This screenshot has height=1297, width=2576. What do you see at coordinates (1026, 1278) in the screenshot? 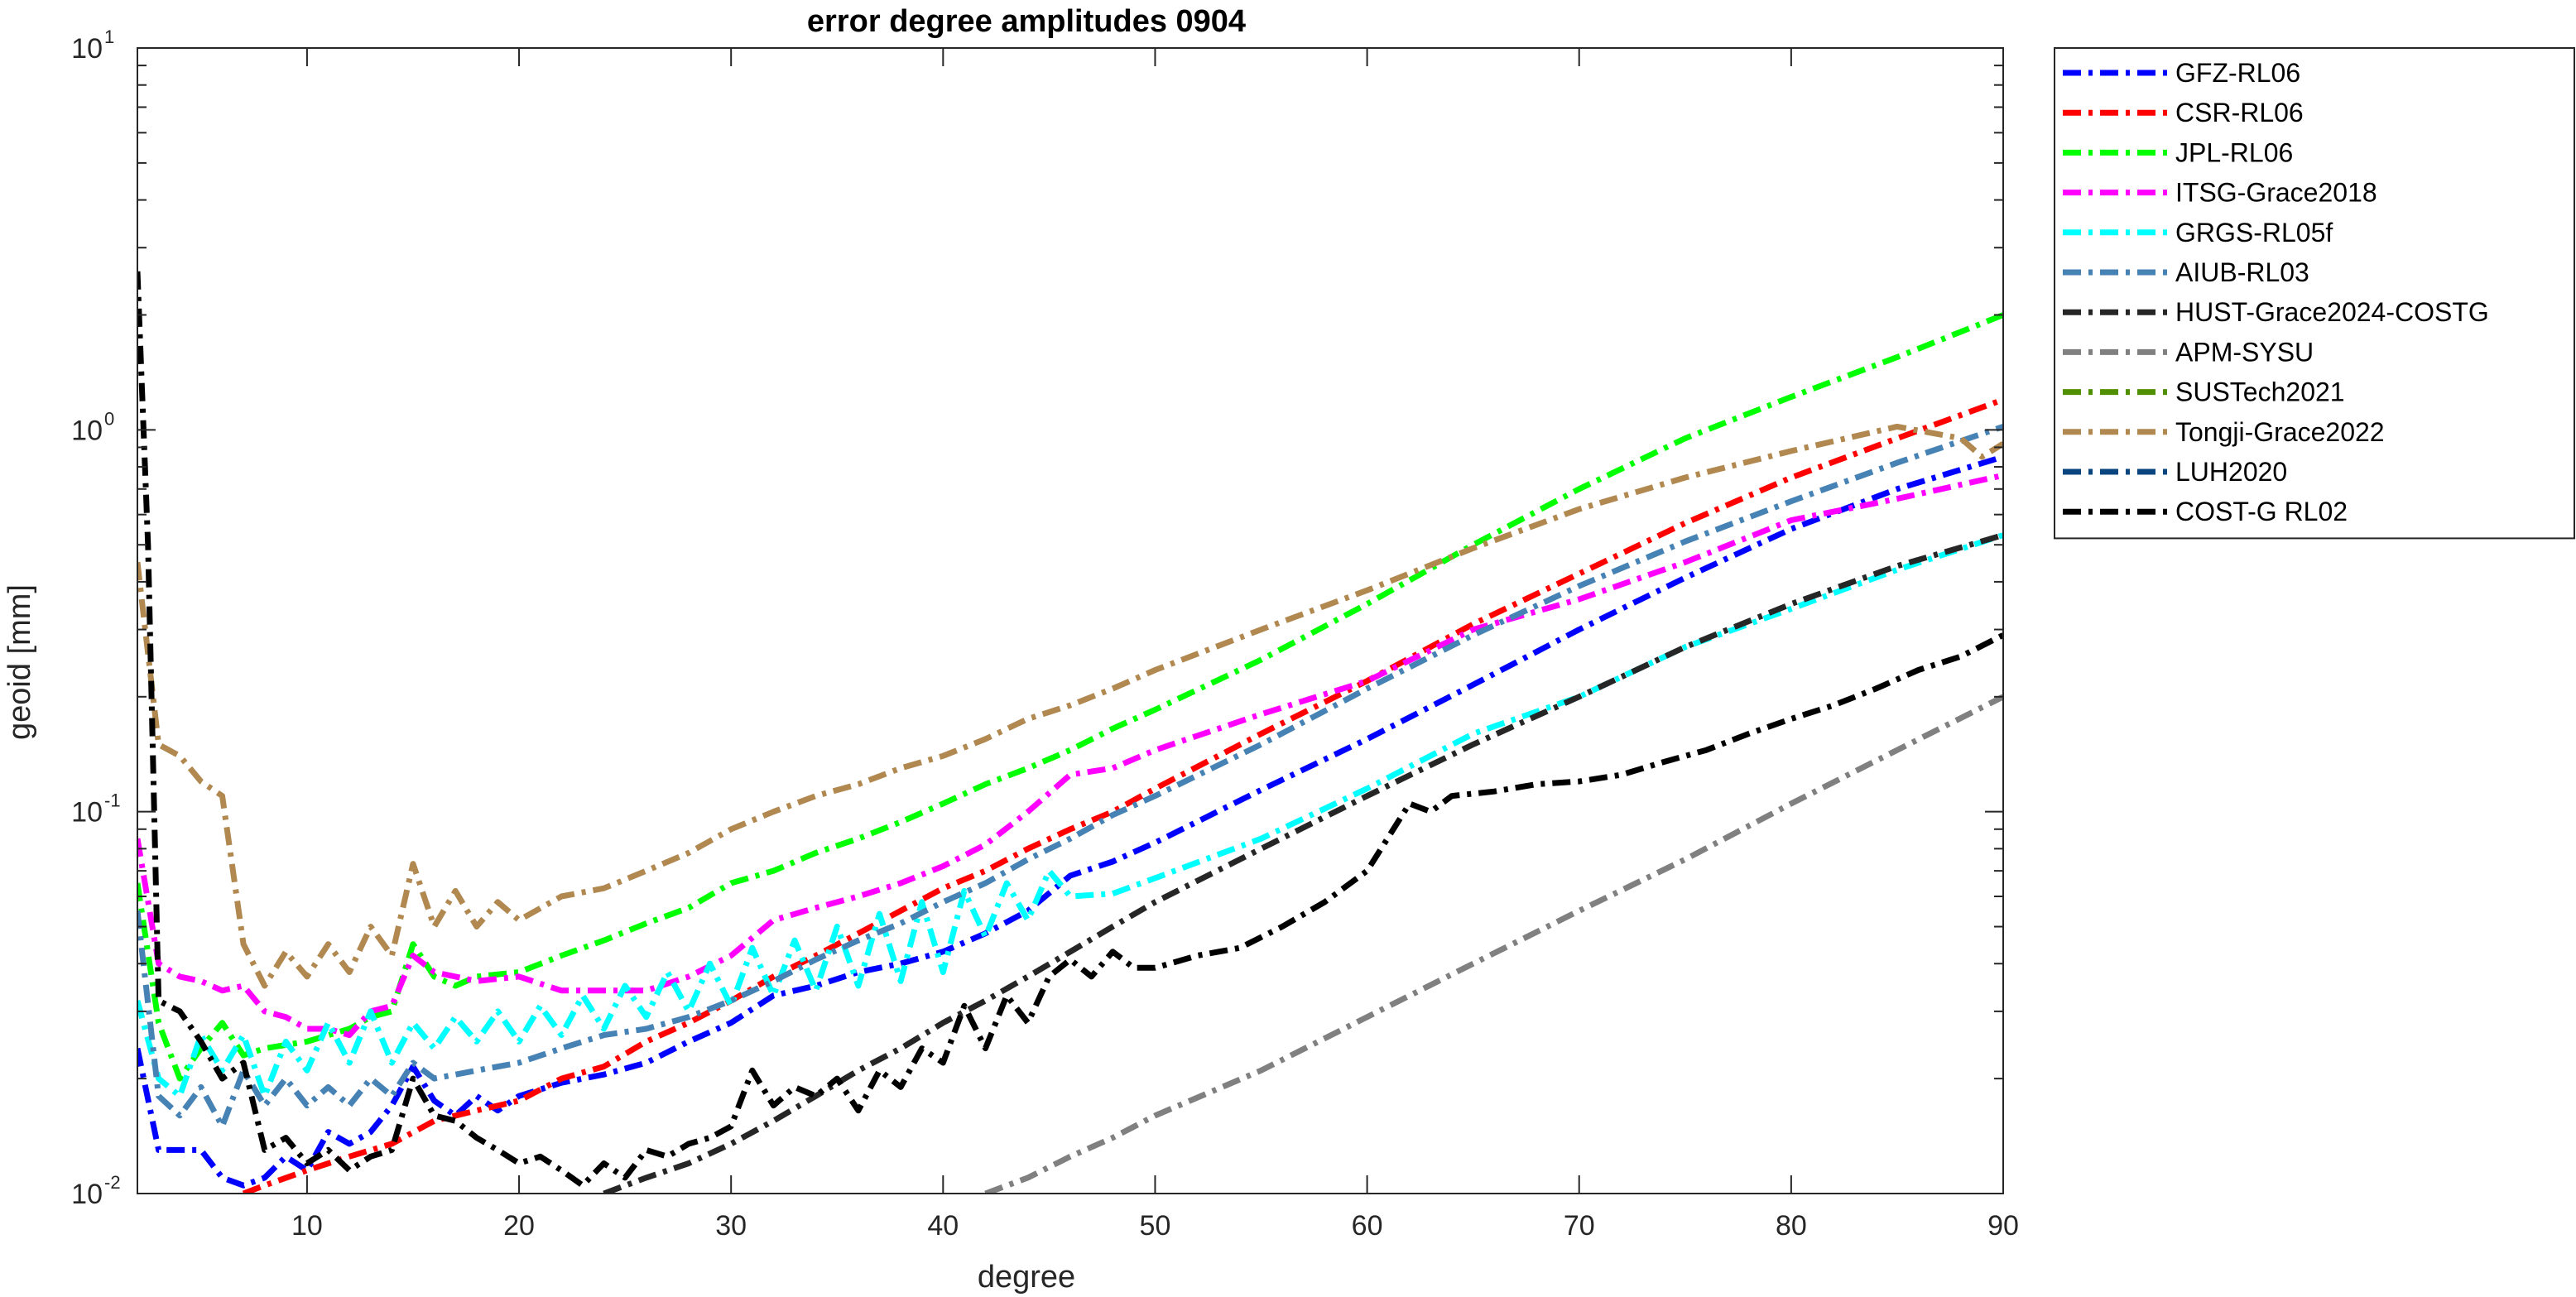
I see `x-axis-title: degree` at bounding box center [1026, 1278].